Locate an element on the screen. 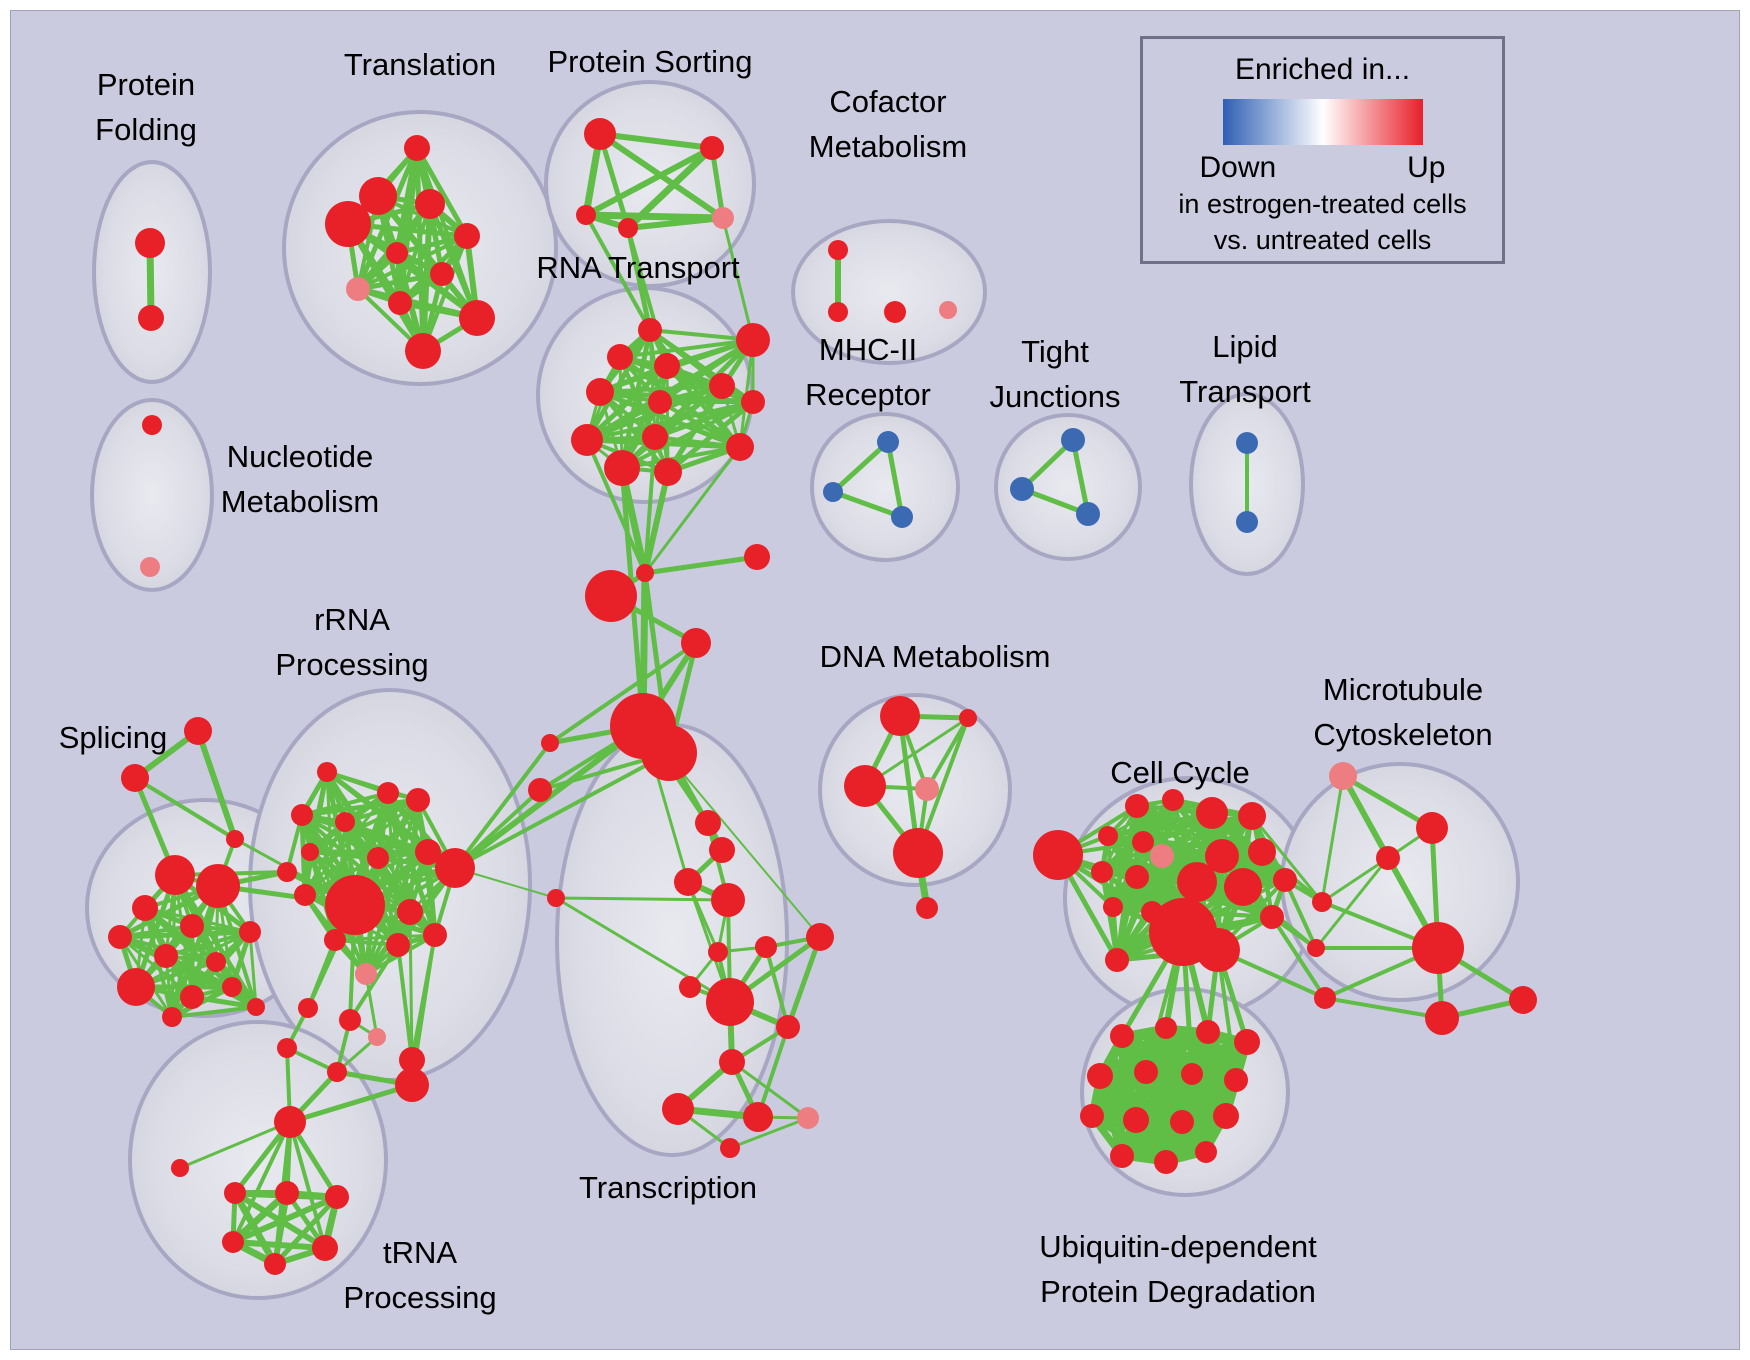 The height and width of the screenshot is (1360, 1750). ubiquitin-label: Protein Degradation is located at coordinates (1178, 1291).